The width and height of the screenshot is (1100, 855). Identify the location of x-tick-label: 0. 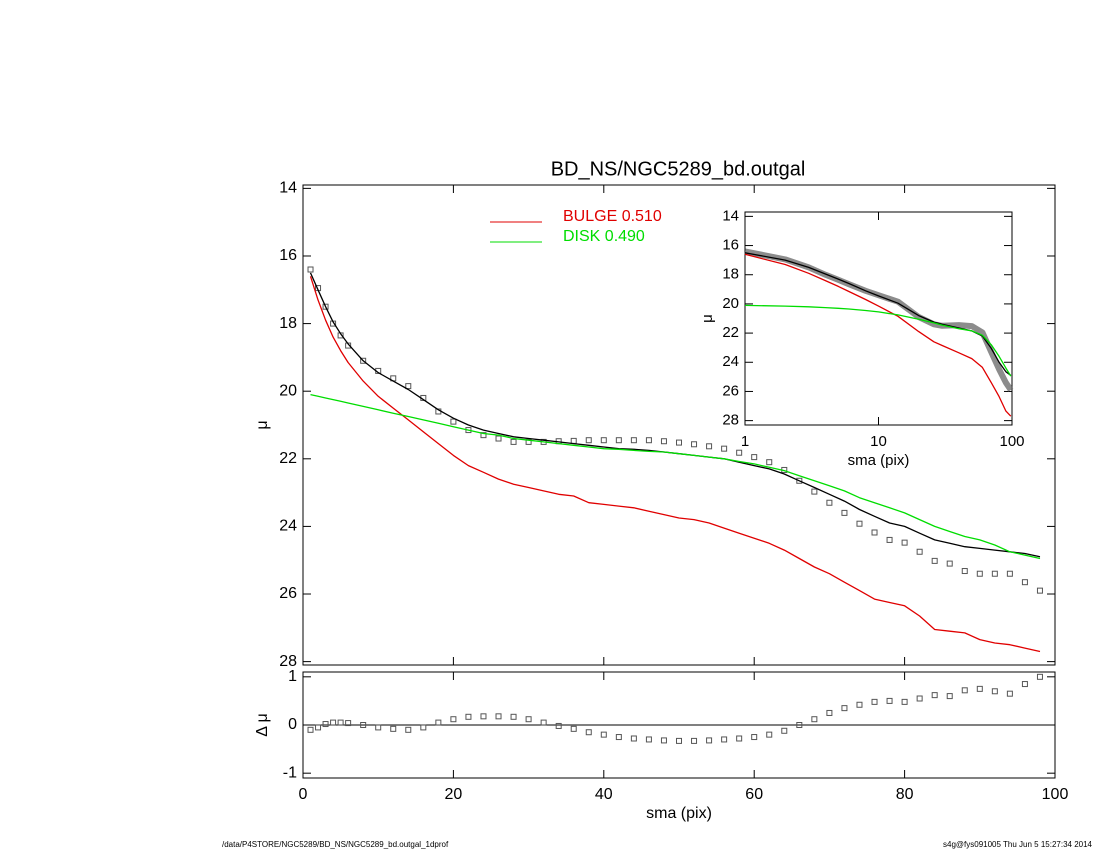
(303, 794).